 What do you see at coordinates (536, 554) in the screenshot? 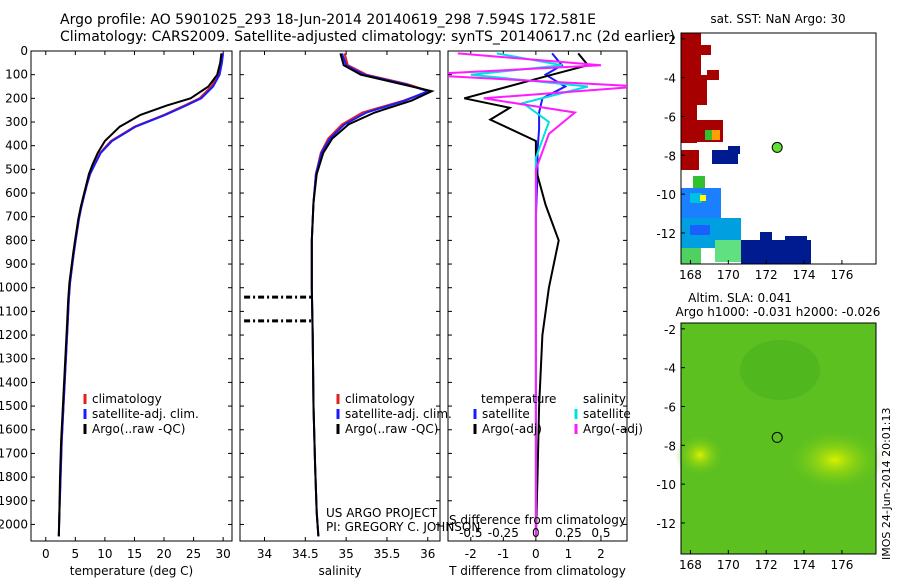
I see `x-tick-label: 0` at bounding box center [536, 554].